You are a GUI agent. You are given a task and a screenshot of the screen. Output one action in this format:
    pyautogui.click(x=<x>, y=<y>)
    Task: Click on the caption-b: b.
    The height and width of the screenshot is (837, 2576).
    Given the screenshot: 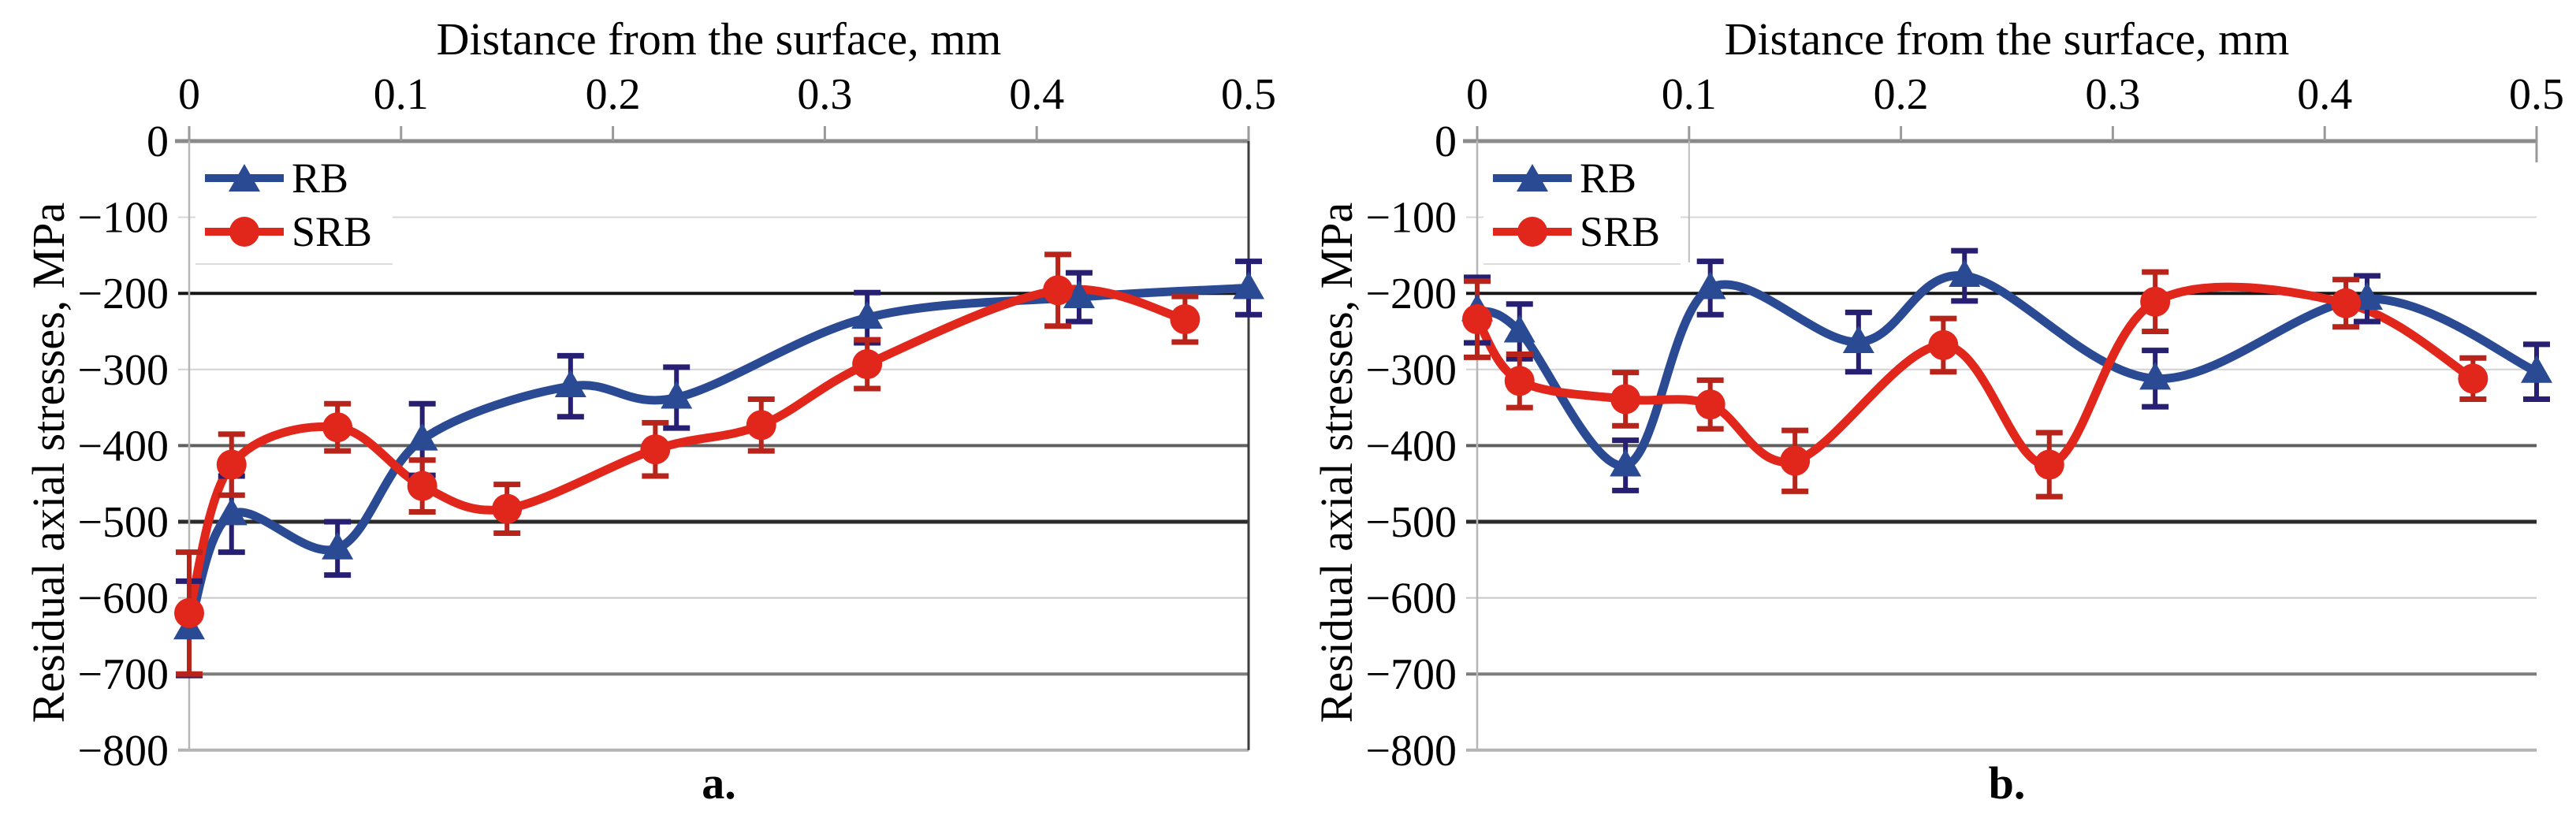 What is the action you would take?
    pyautogui.click(x=2007, y=783)
    